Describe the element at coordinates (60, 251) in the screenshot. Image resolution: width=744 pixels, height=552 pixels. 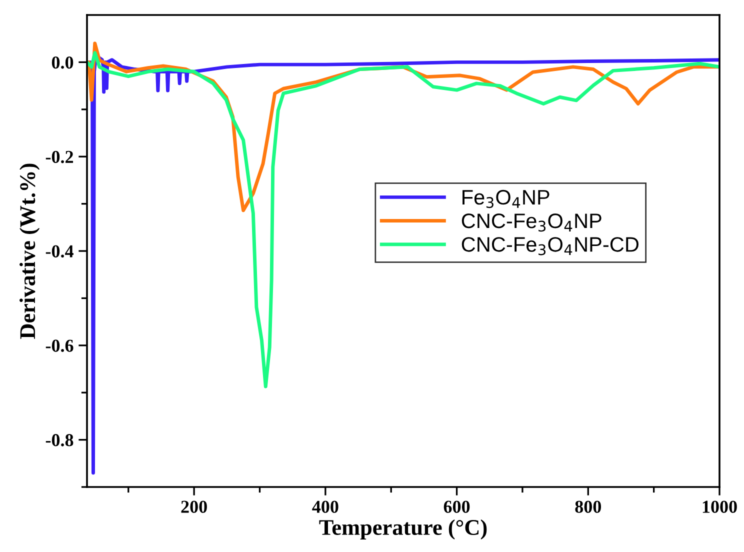
I see `y-tick-label: -0.4` at that location.